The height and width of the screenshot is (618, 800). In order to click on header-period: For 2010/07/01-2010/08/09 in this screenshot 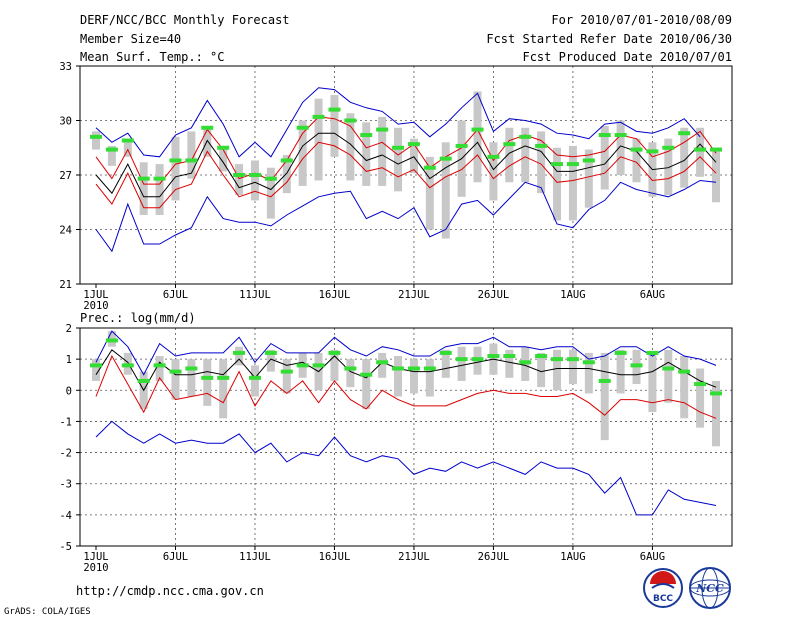, I will do `click(641, 20)`.